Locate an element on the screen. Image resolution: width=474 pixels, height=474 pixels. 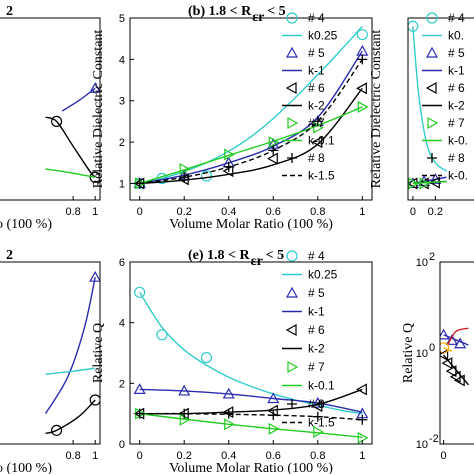
plot-area-f is located at coordinates (454, 357).